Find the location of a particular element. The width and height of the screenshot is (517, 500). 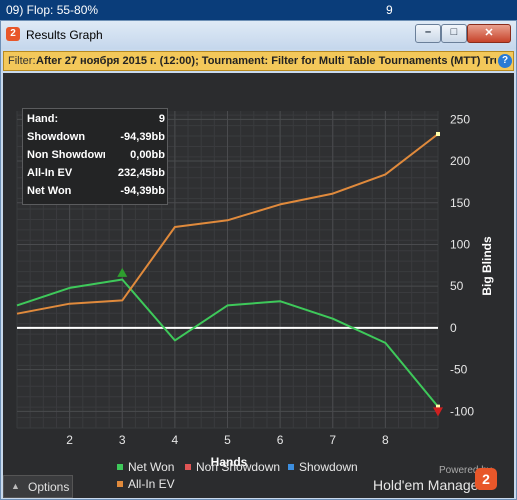

chevron-up-icon: ▲ is located at coordinates (15, 486).